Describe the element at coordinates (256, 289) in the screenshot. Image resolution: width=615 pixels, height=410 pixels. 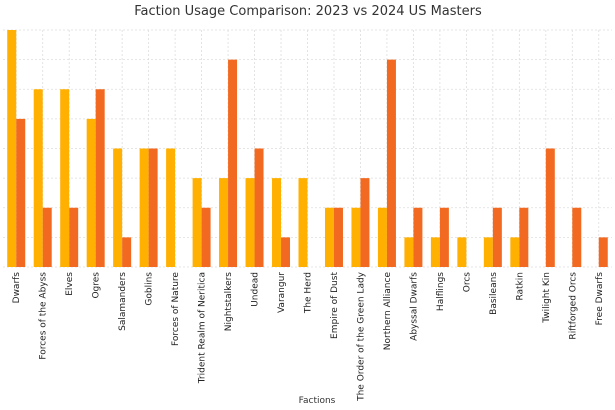
I see `x-tick-label: Undead` at that location.